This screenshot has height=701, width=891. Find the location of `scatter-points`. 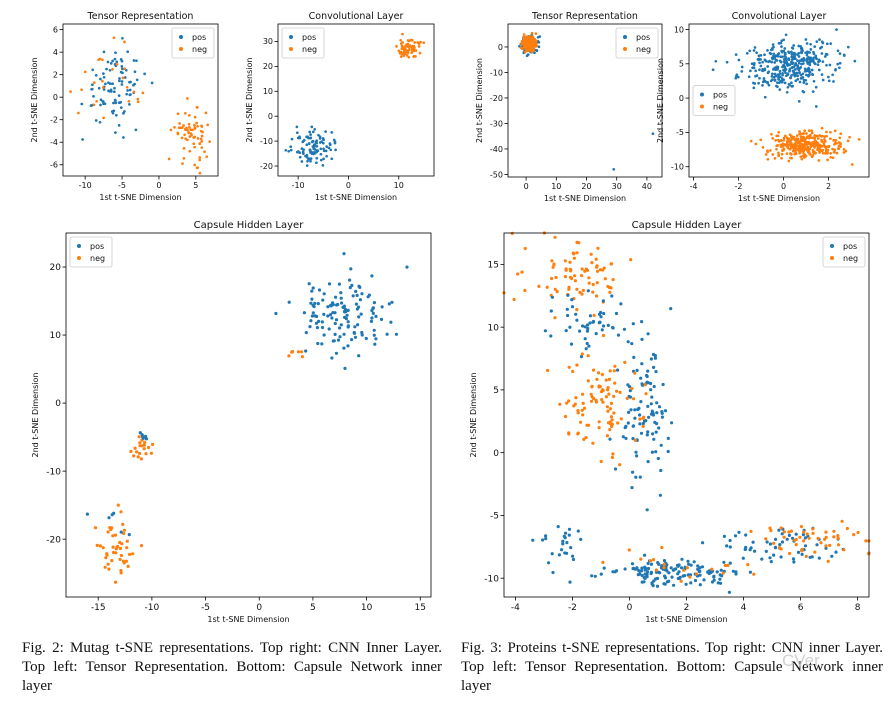

scatter-points is located at coordinates (355, 99).